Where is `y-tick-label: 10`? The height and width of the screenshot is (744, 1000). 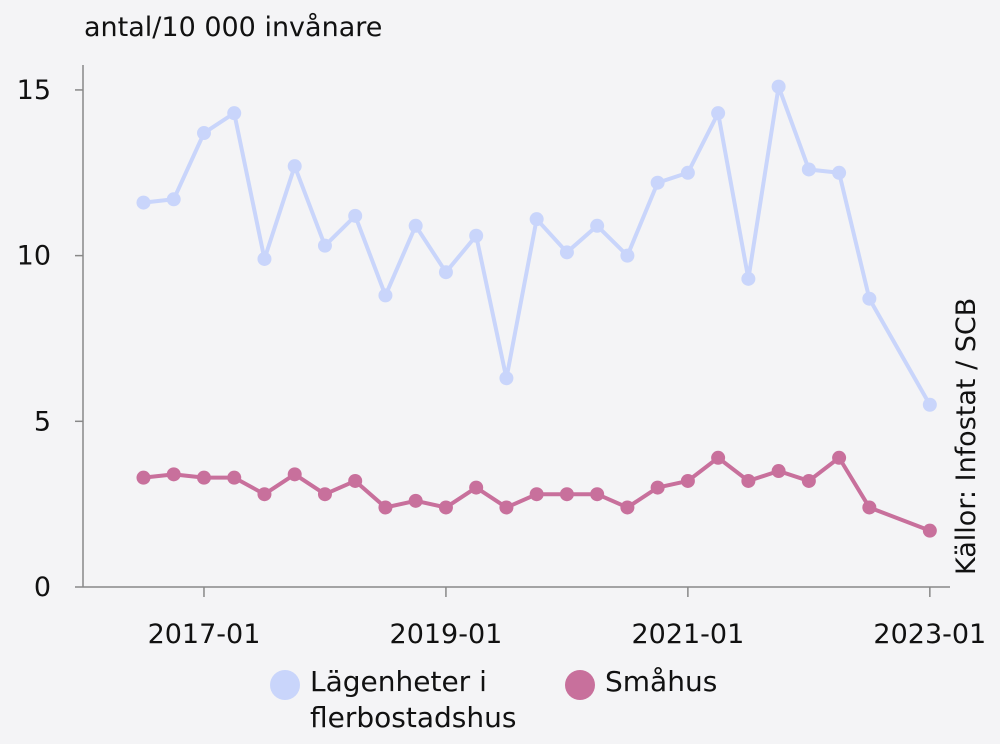 y-tick-label: 10 is located at coordinates (34, 256).